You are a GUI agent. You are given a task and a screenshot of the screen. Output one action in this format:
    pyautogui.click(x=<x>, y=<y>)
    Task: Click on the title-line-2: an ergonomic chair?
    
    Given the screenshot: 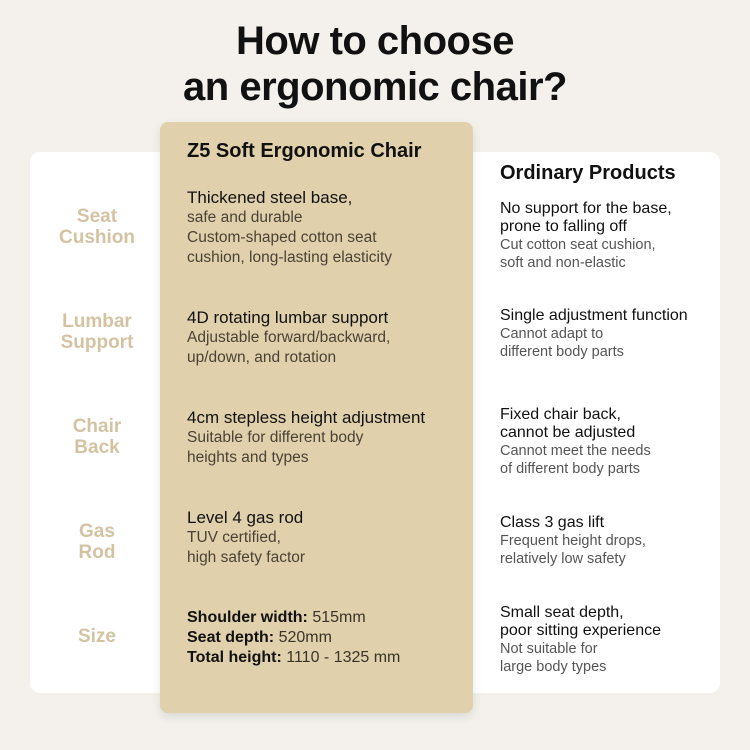 What is the action you would take?
    pyautogui.click(x=375, y=87)
    